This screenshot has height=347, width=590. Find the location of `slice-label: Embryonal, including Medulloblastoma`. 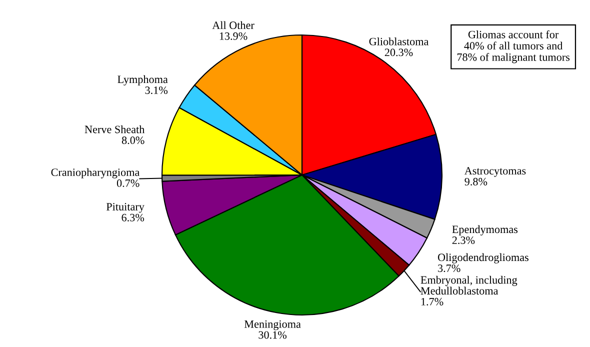

slice-label: Embryonal, including Medulloblastoma is located at coordinates (469, 285).